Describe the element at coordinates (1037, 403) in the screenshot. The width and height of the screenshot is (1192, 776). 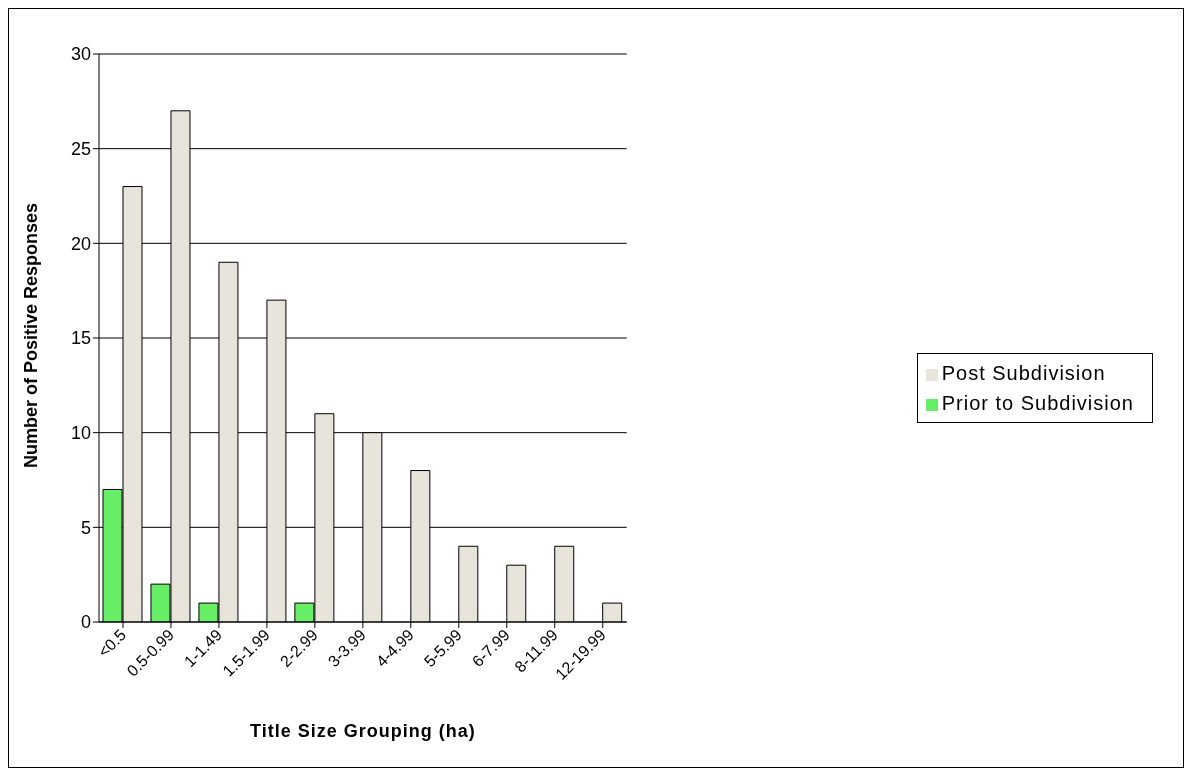
I see `legend-label: Prior to Subdivision` at that location.